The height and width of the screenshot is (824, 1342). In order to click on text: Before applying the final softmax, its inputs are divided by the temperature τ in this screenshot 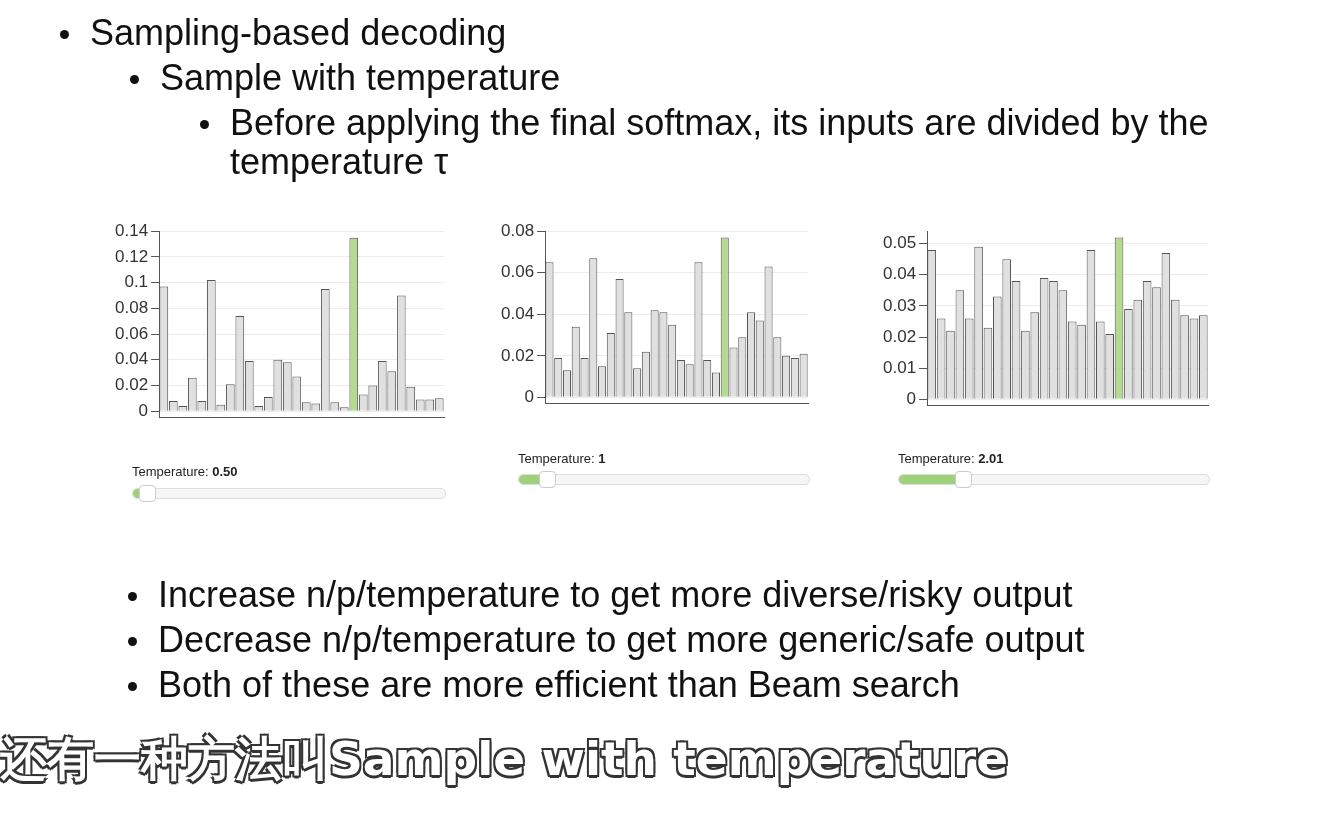, I will do `click(720, 141)`.